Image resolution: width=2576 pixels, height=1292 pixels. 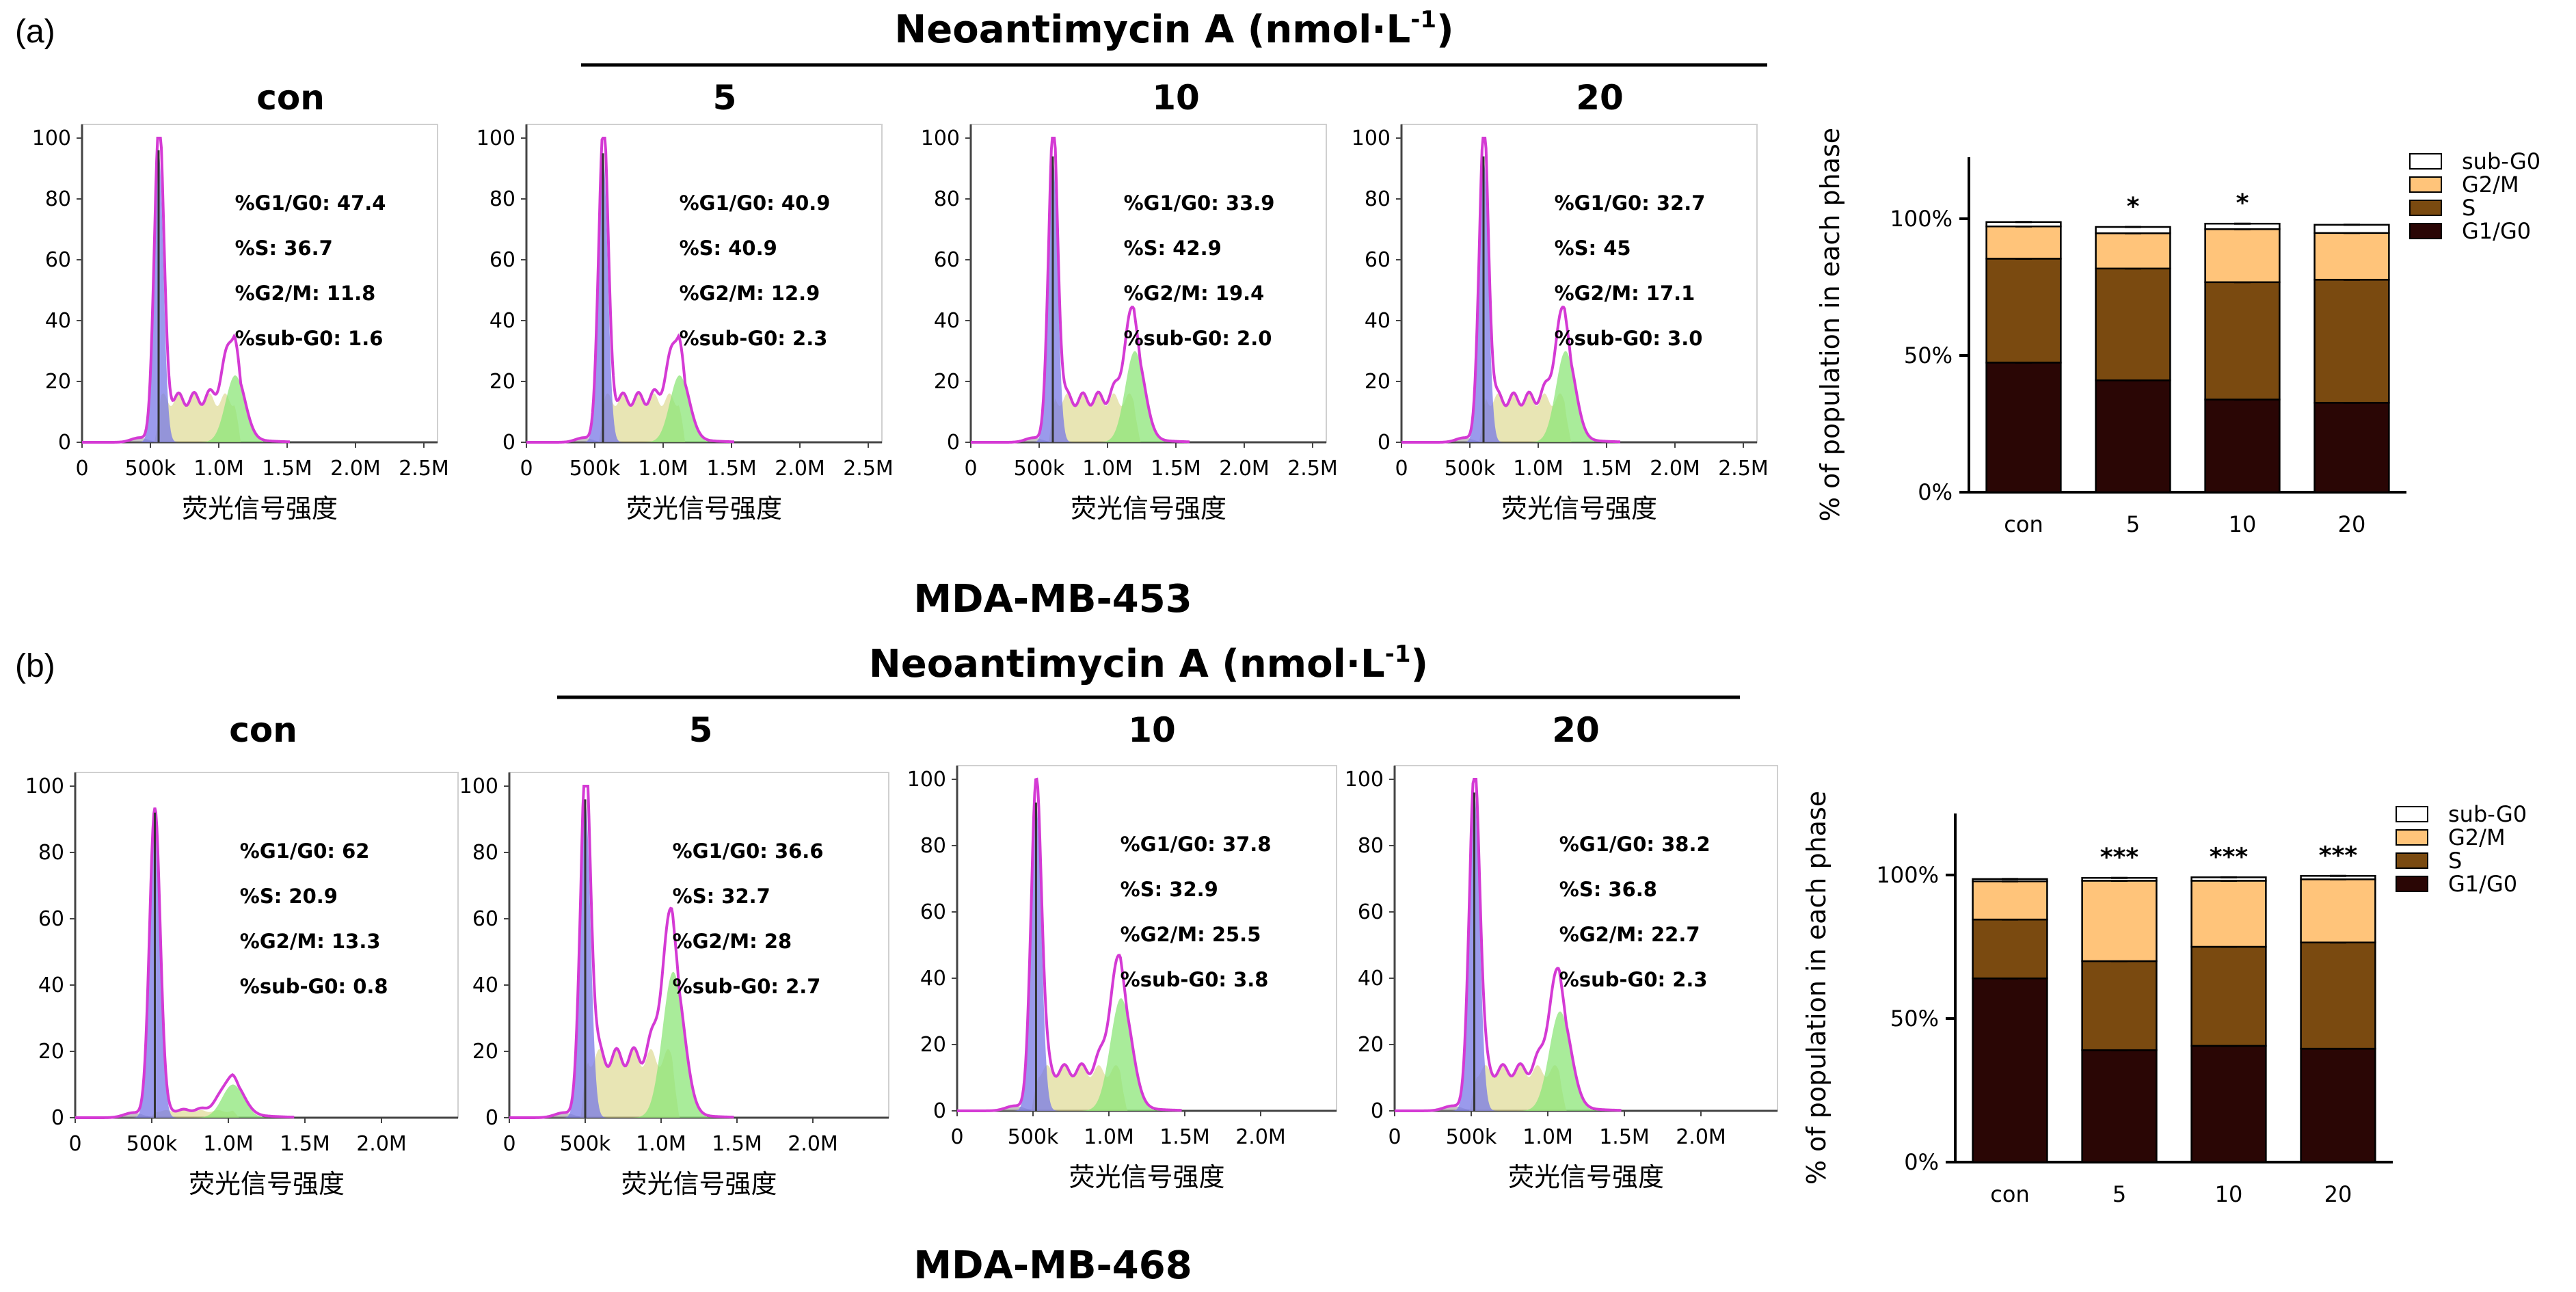 What do you see at coordinates (1420, 664) in the screenshot?
I see `treatment-title-end: )` at bounding box center [1420, 664].